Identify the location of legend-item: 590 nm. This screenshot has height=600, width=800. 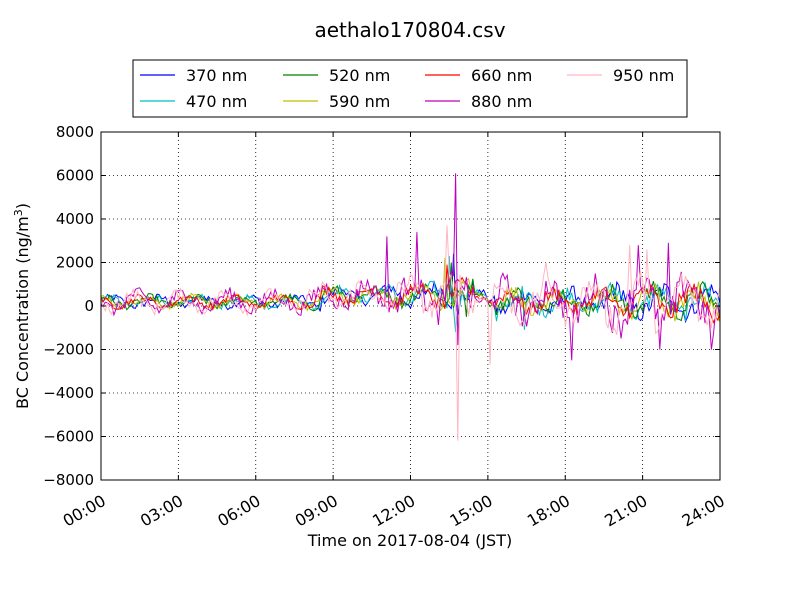
(336, 101).